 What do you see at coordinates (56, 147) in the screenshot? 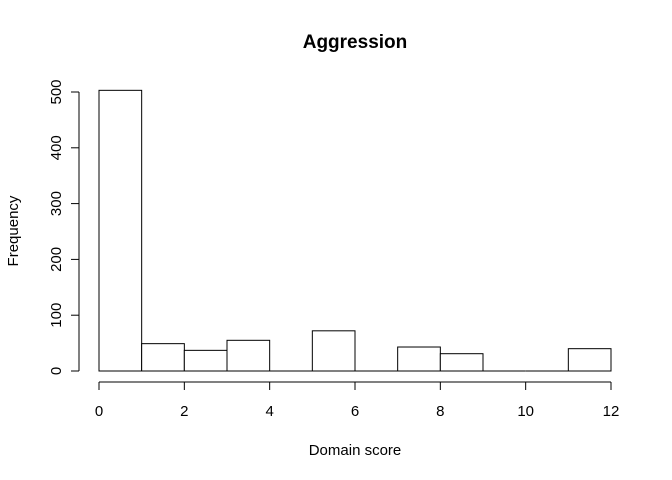
I see `y-tick-label-4: 400` at bounding box center [56, 147].